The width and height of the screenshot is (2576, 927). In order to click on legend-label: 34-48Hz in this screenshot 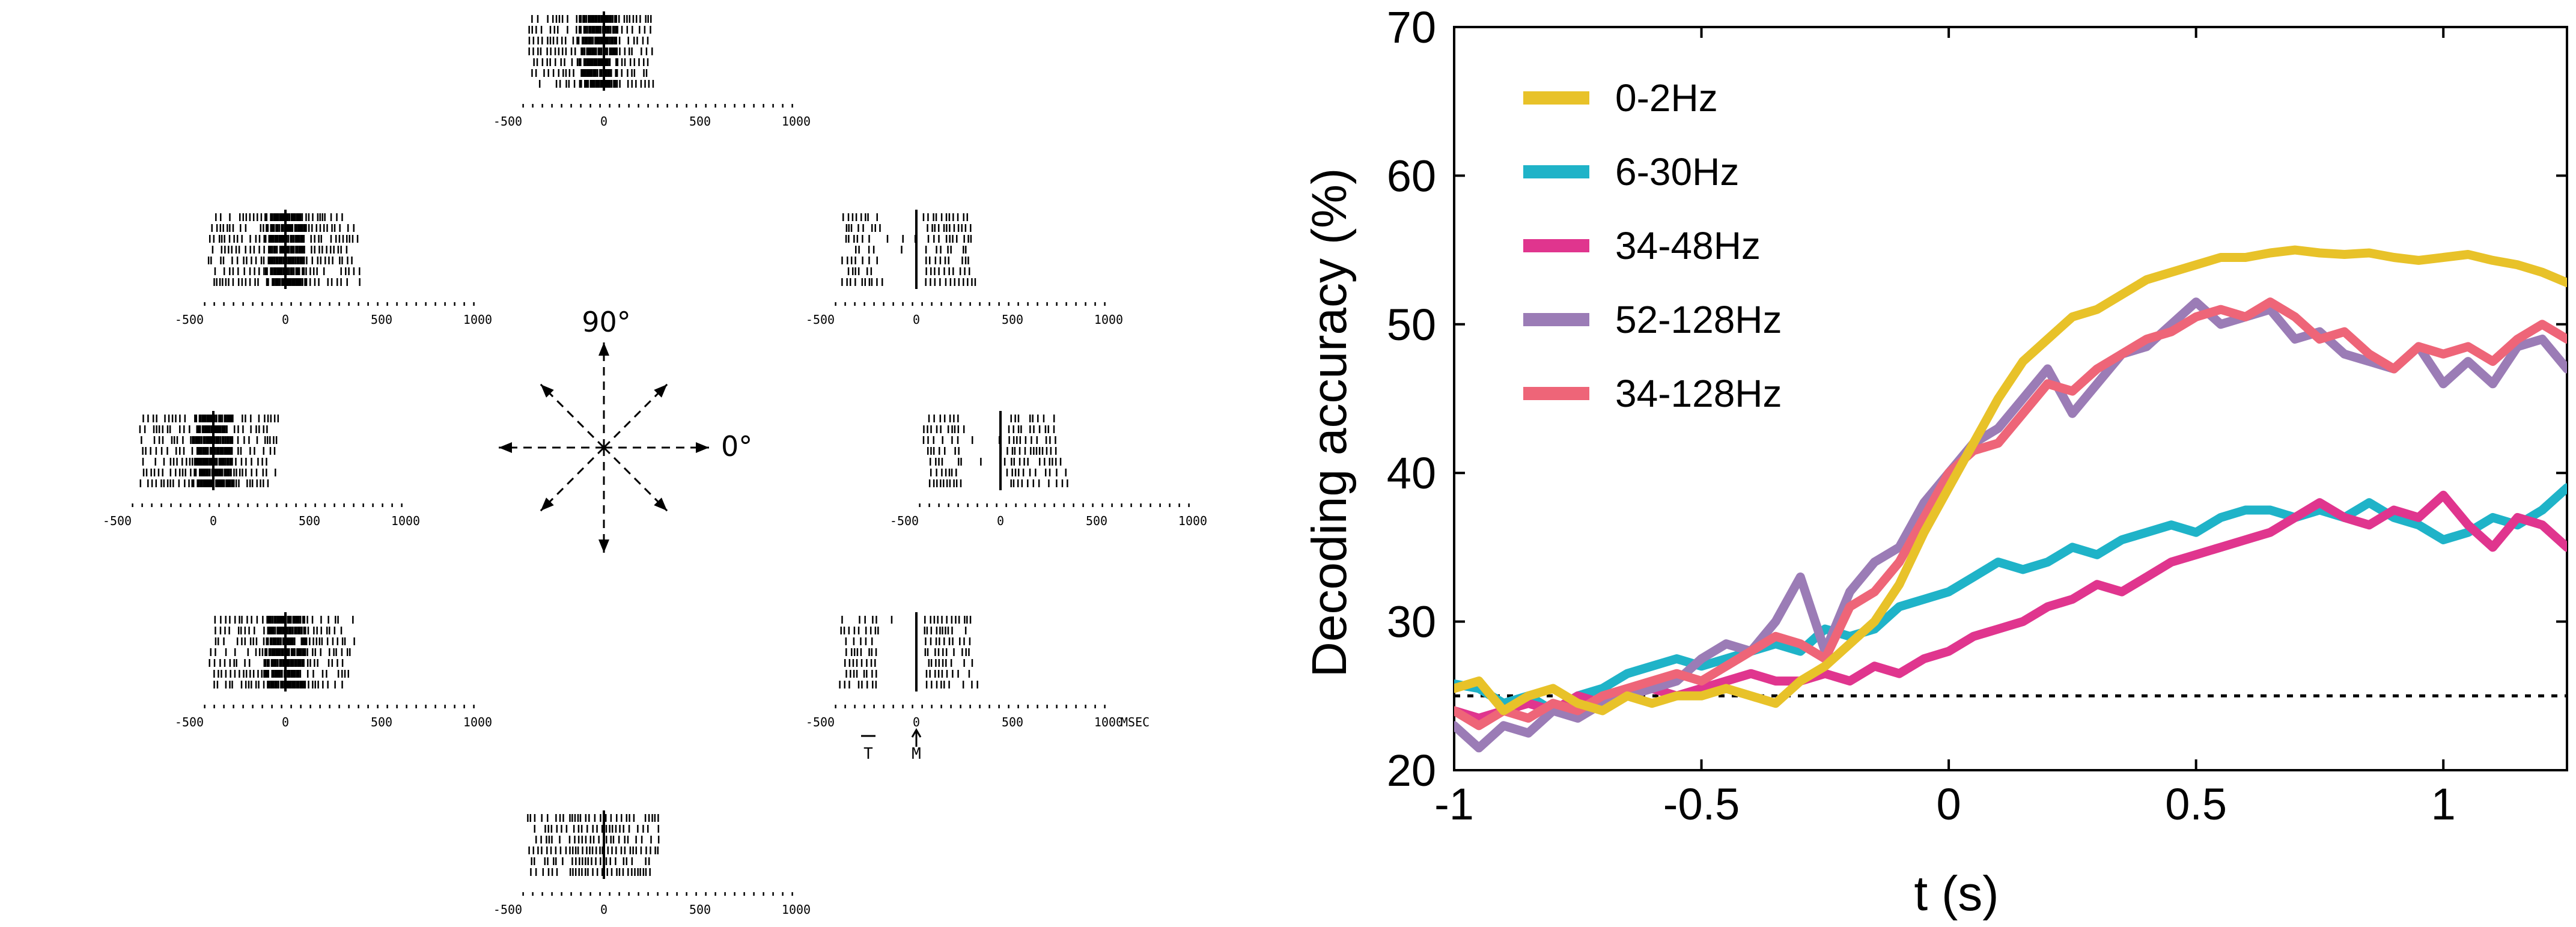, I will do `click(1688, 245)`.